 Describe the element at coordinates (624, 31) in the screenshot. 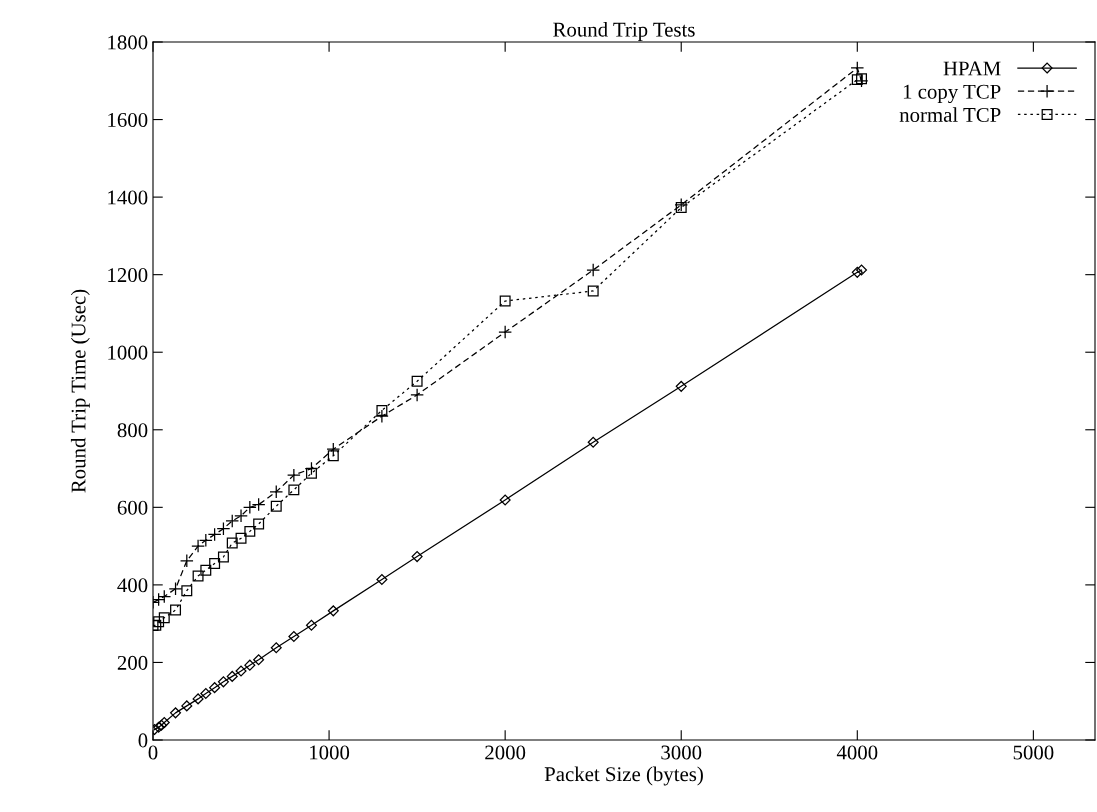

I see `chart-title: Round Trip Tests` at that location.